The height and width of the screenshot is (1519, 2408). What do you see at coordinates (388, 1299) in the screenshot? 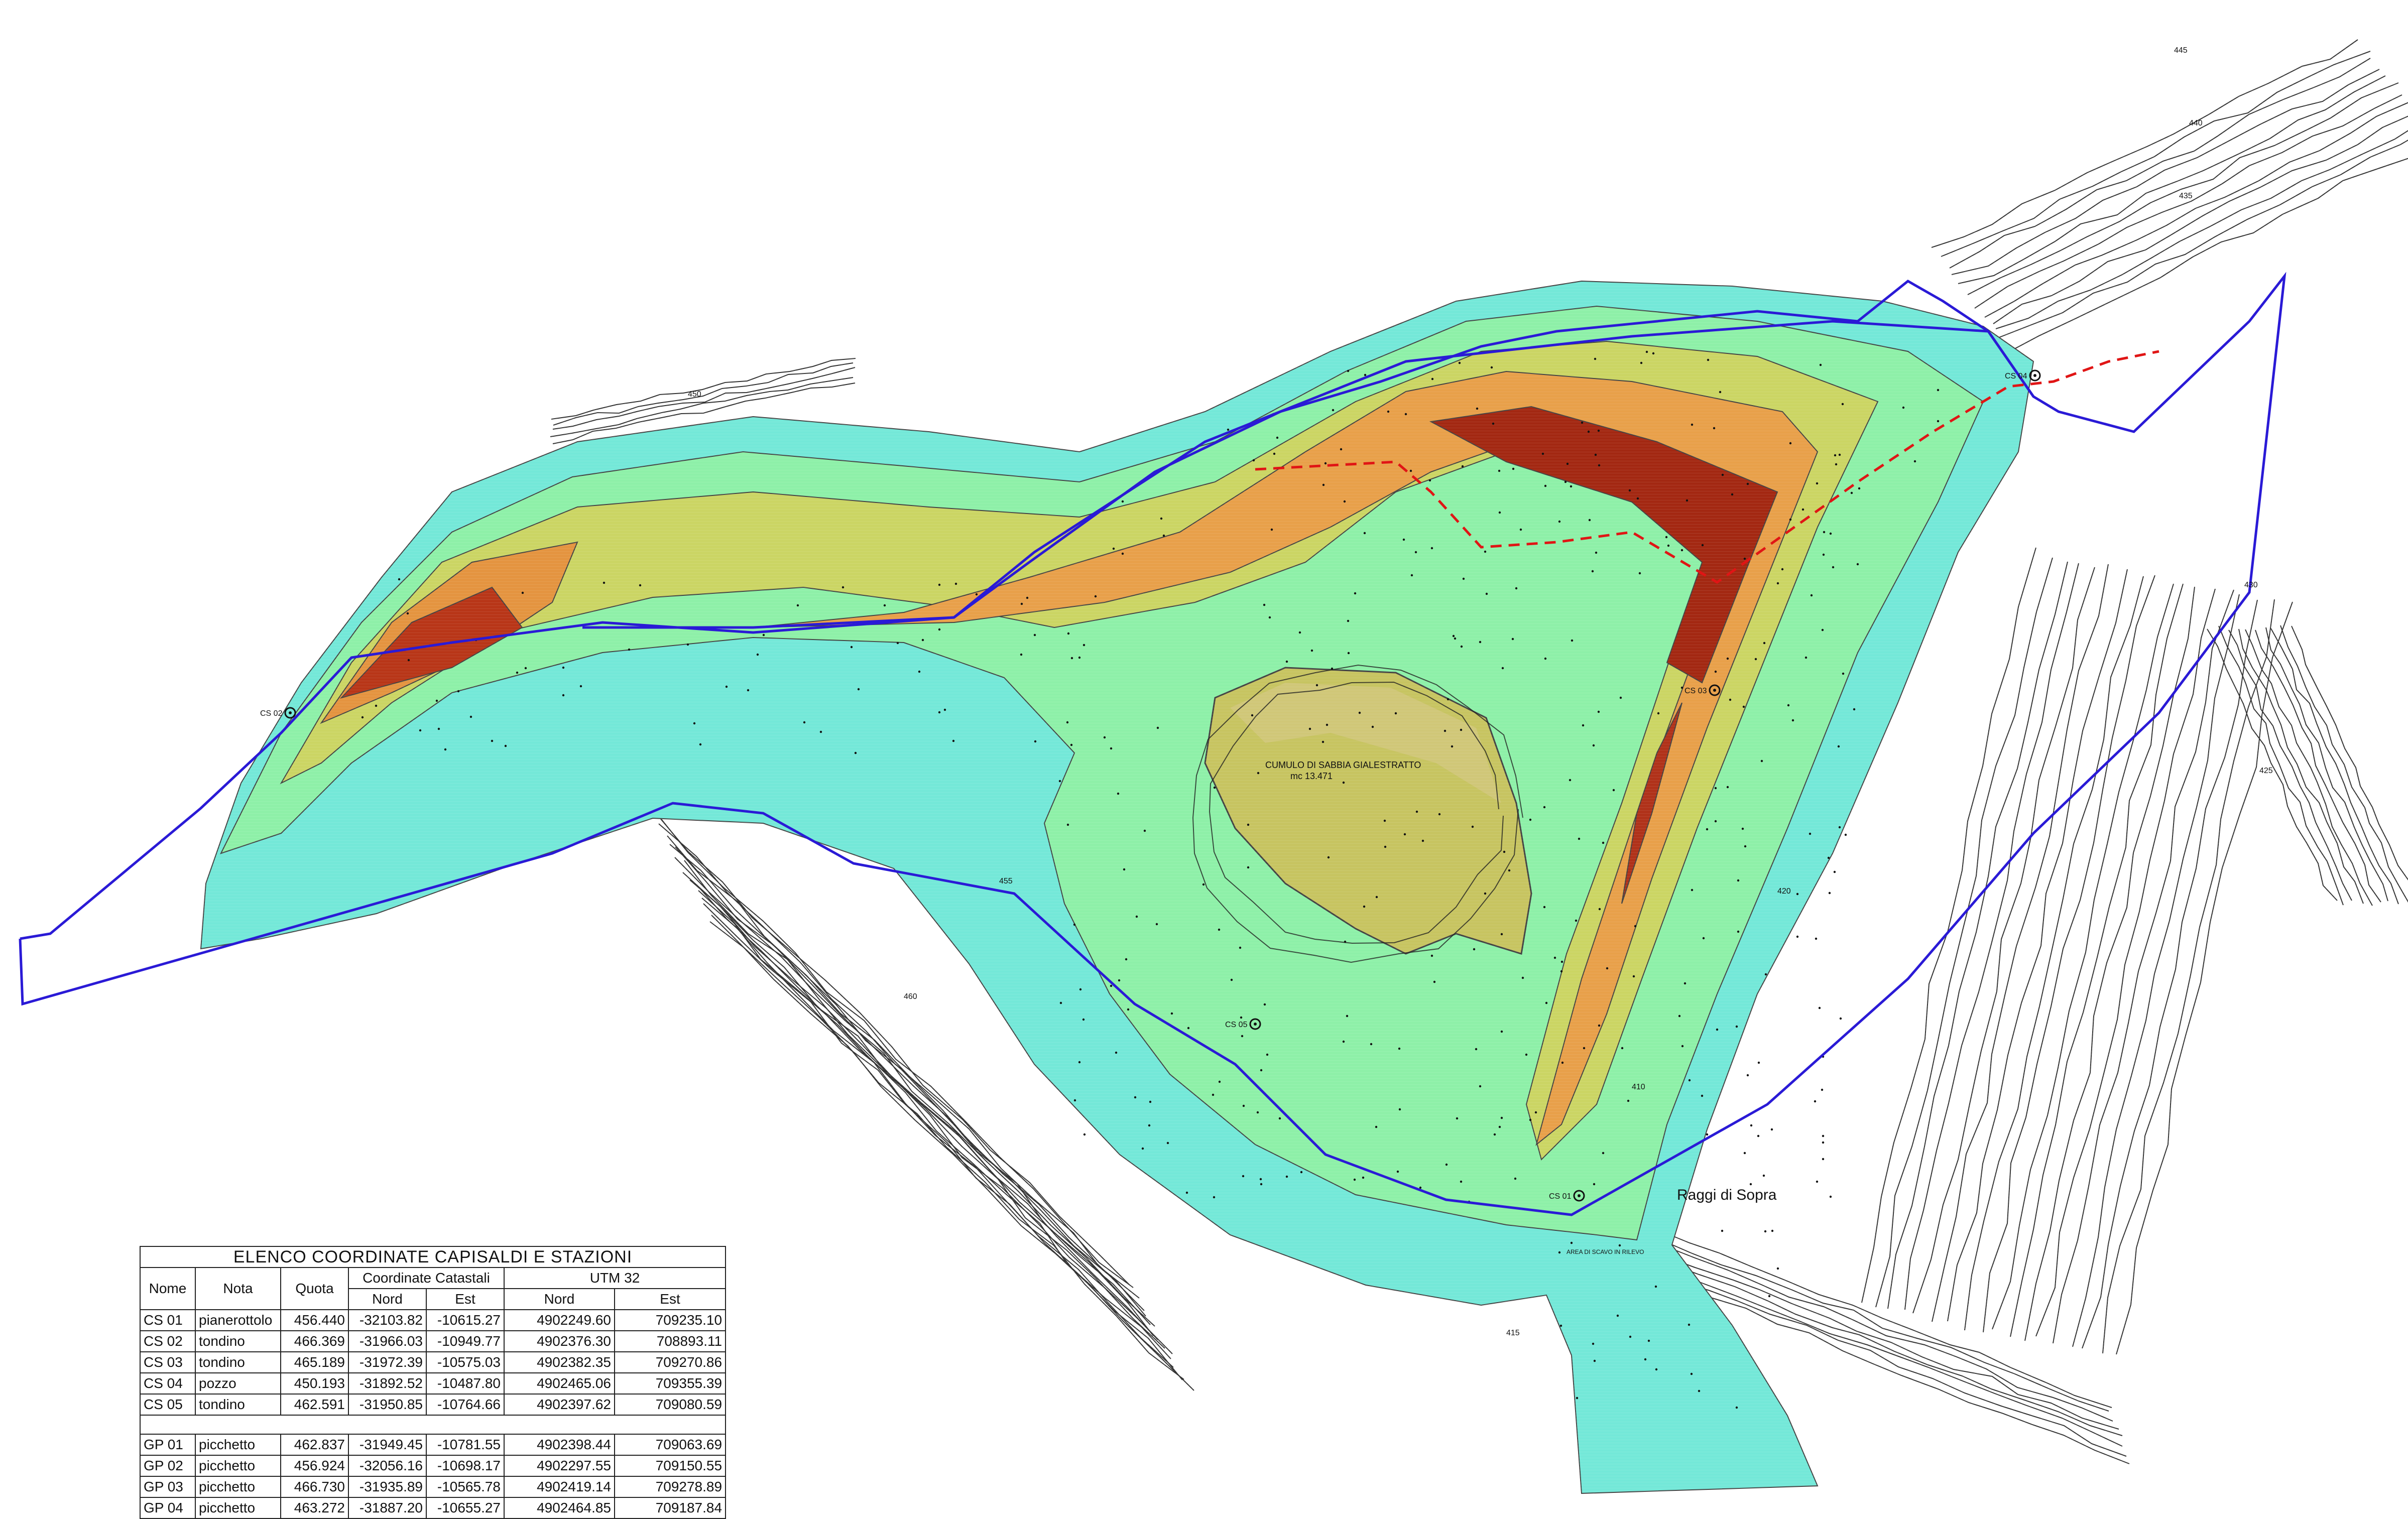
I see `header-cat-nord: Nord` at bounding box center [388, 1299].